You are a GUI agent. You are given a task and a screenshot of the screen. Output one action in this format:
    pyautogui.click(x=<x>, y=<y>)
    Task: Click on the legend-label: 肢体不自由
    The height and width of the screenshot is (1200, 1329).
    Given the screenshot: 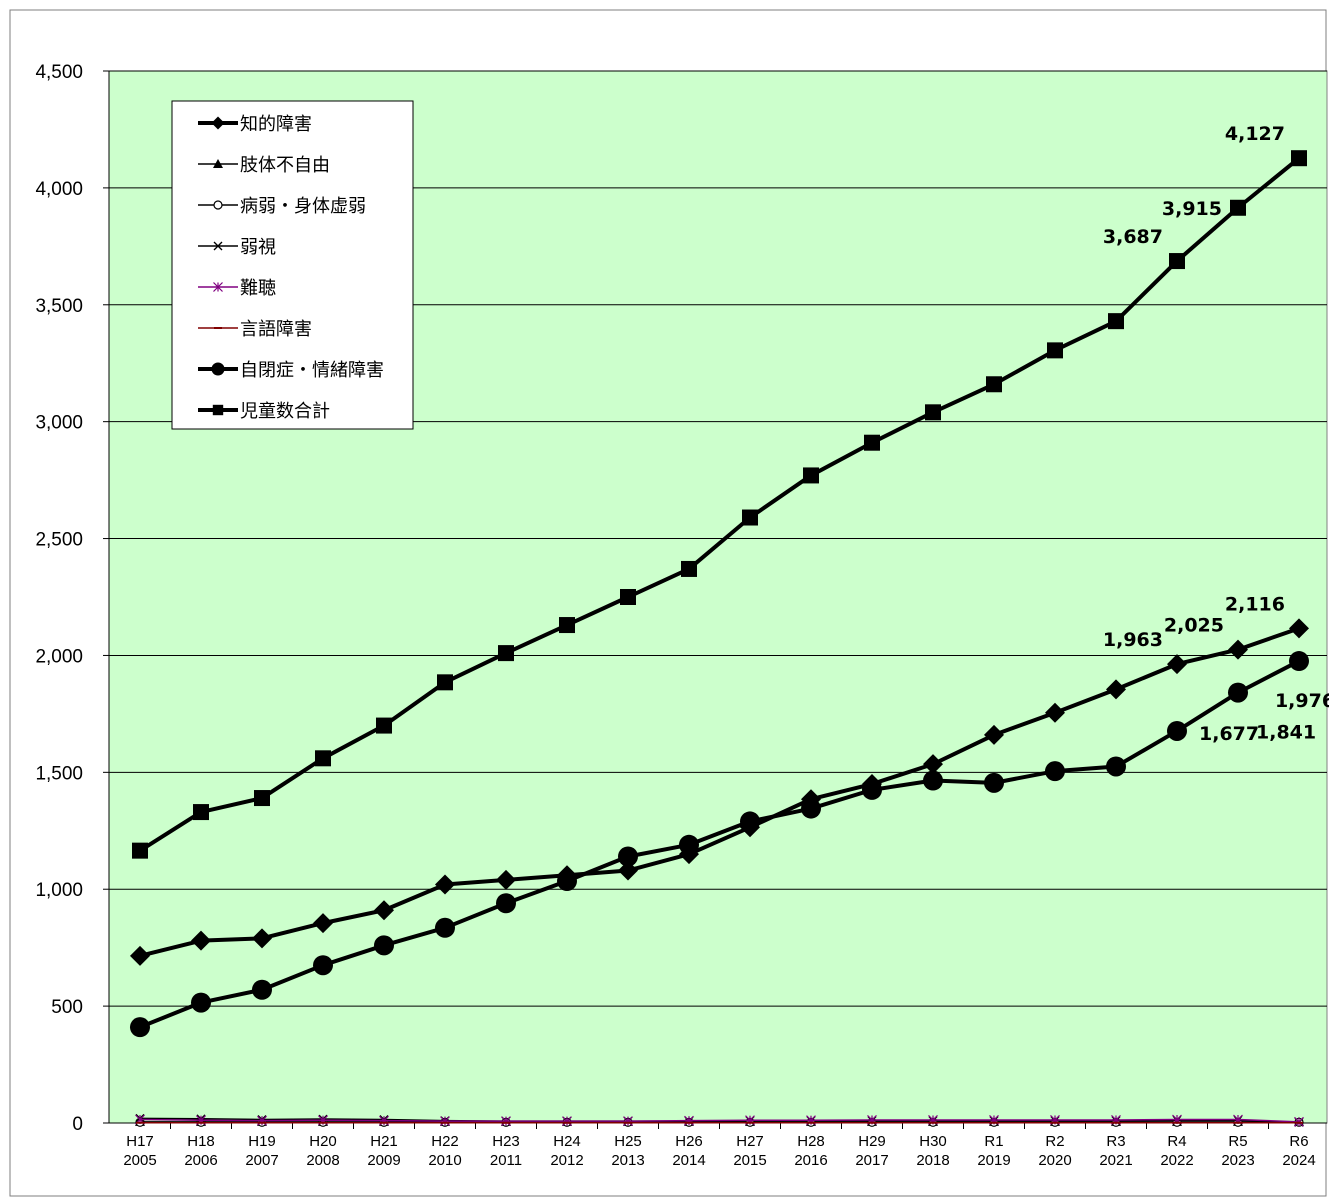 What is the action you would take?
    pyautogui.click(x=285, y=165)
    